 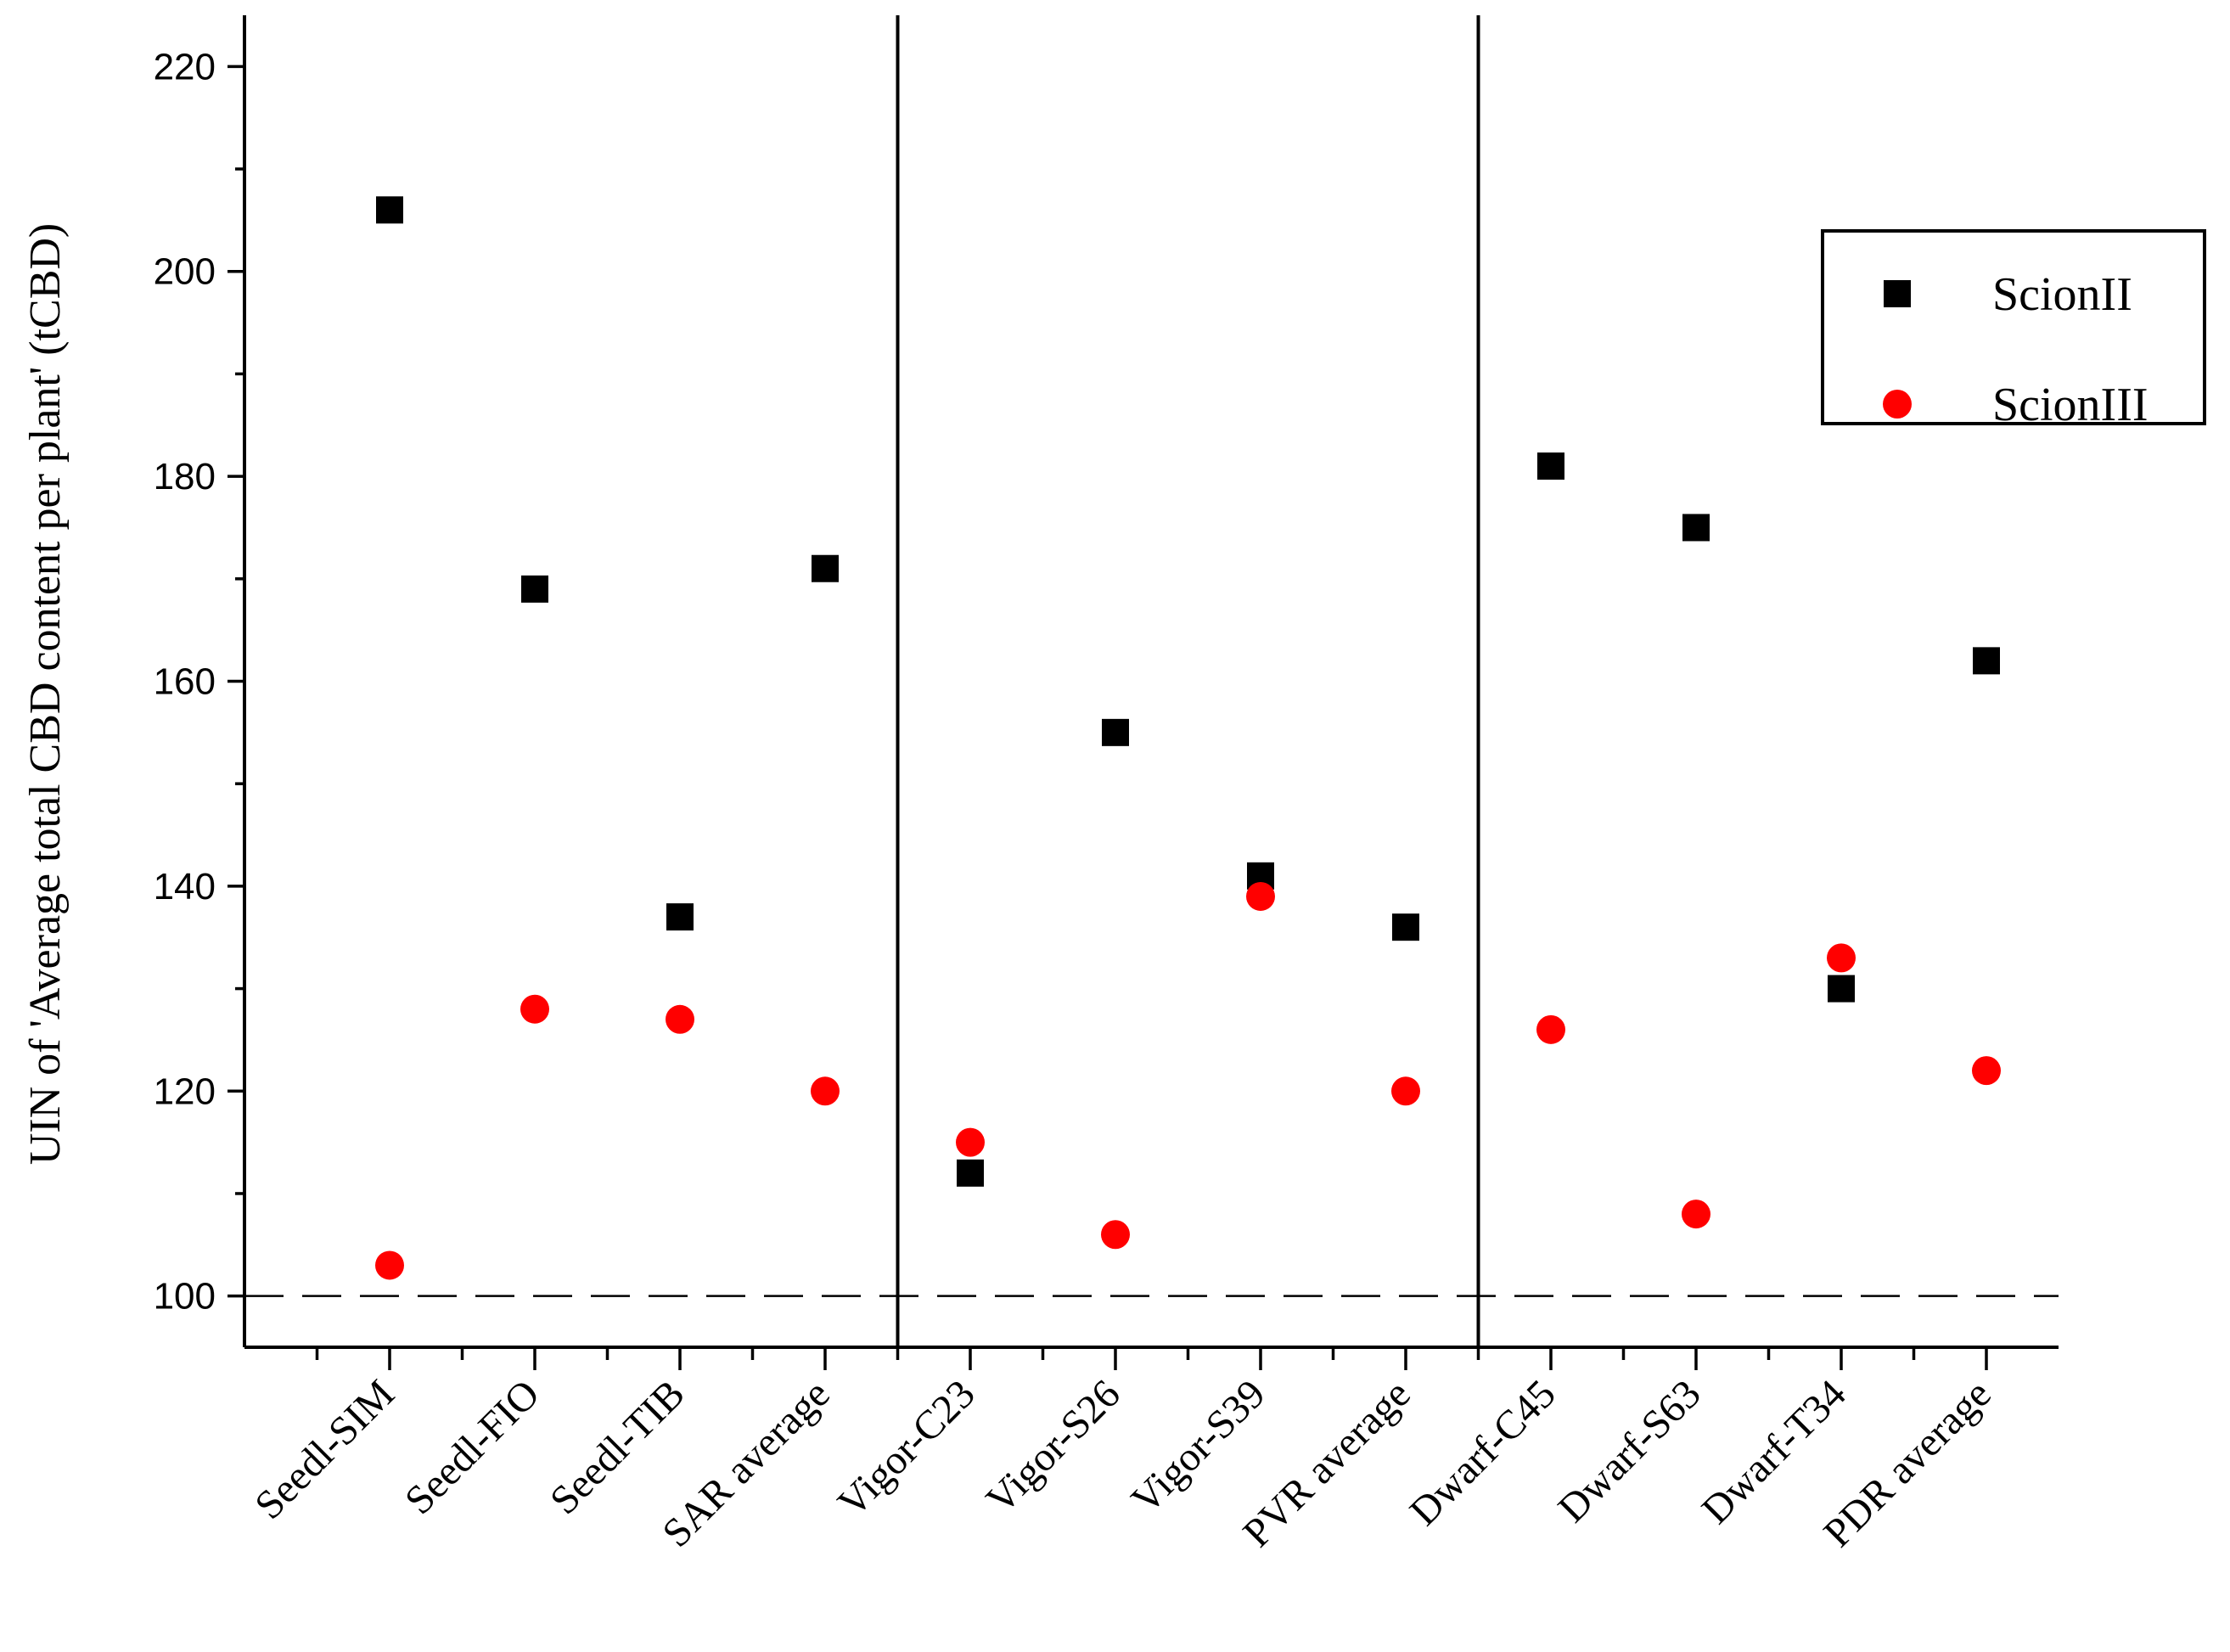 What do you see at coordinates (2062, 294) in the screenshot?
I see `legend-label: ScionII` at bounding box center [2062, 294].